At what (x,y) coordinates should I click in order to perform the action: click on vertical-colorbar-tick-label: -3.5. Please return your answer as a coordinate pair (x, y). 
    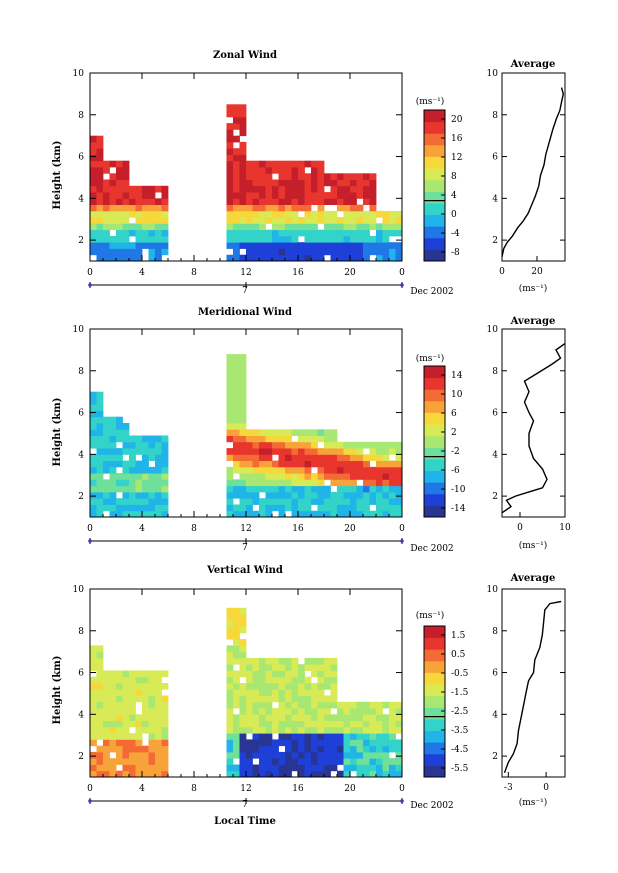
    Looking at the image, I should click on (460, 731).